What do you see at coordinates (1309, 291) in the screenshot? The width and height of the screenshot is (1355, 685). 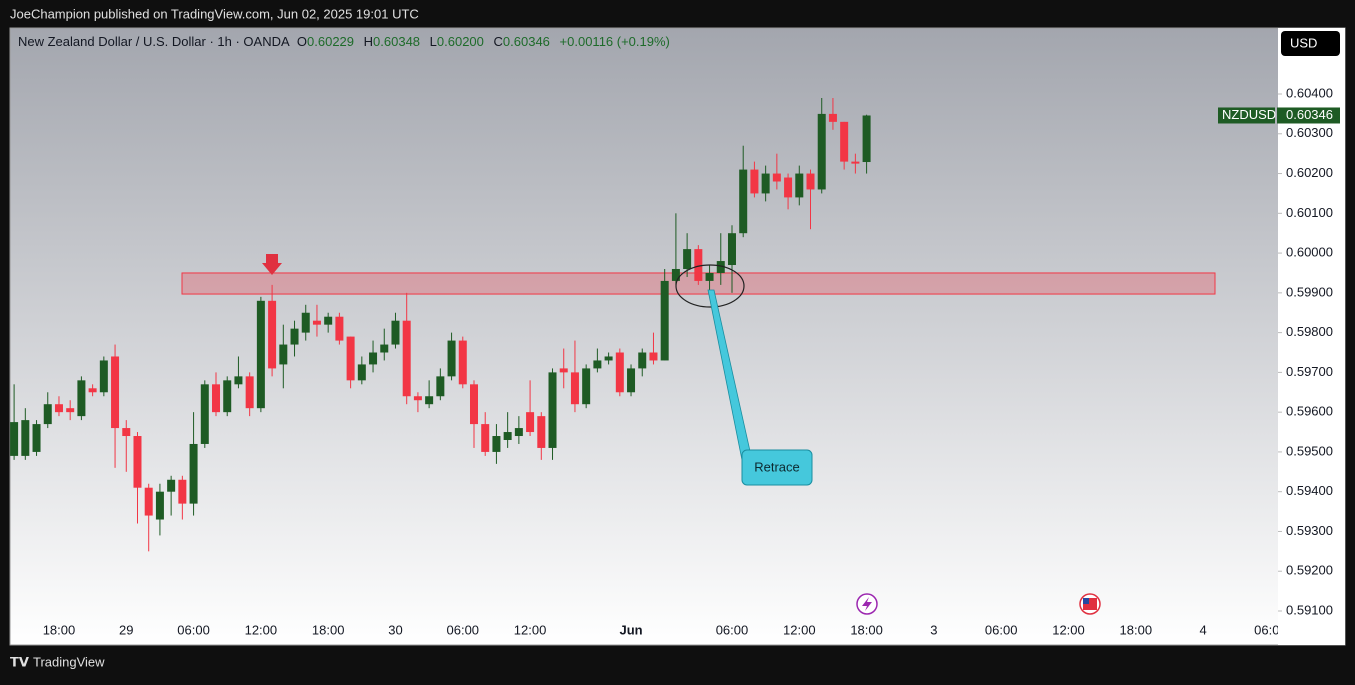 I see `y-tick-label: 0.59900` at bounding box center [1309, 291].